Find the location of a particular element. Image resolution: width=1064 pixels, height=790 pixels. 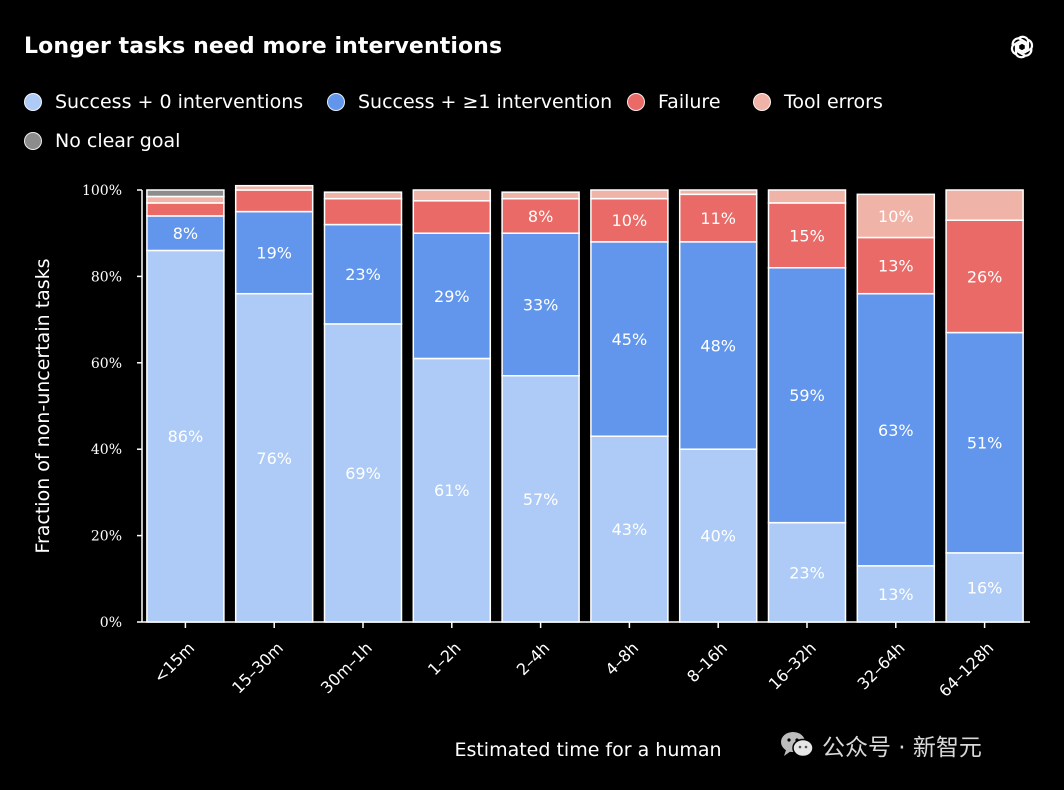

y-tick-label: 40% is located at coordinates (106, 450).